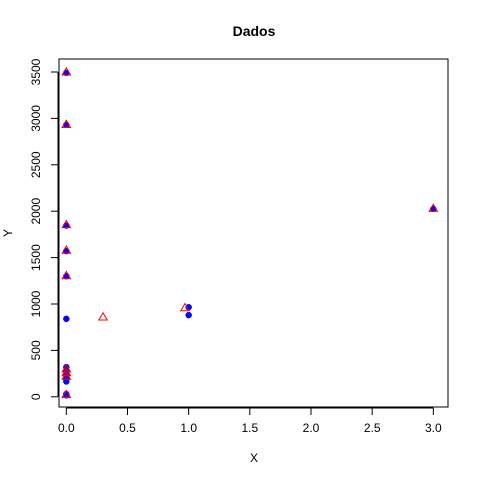  I want to click on y-tick-label: 1000, so click(36, 303).